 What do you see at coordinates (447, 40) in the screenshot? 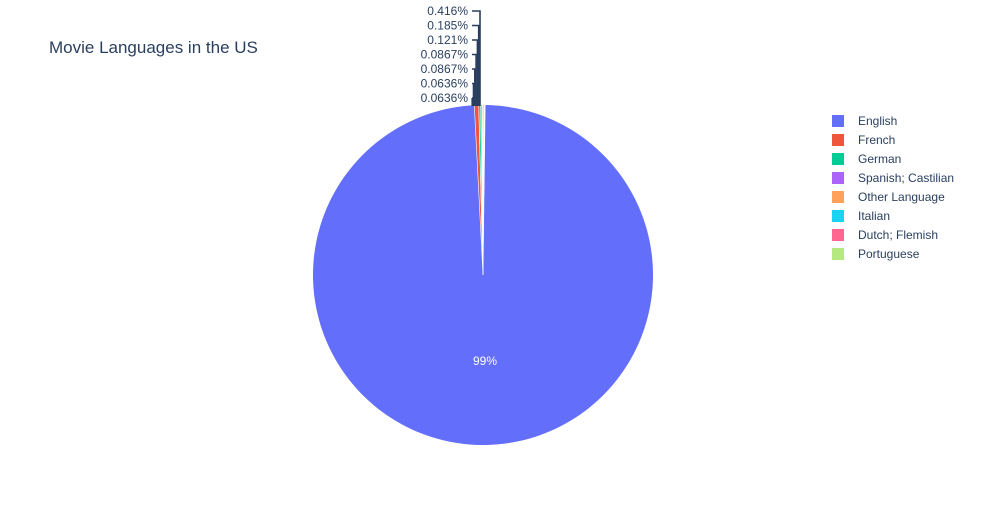
I see `label-spanish-castilian: 0.121%` at bounding box center [447, 40].